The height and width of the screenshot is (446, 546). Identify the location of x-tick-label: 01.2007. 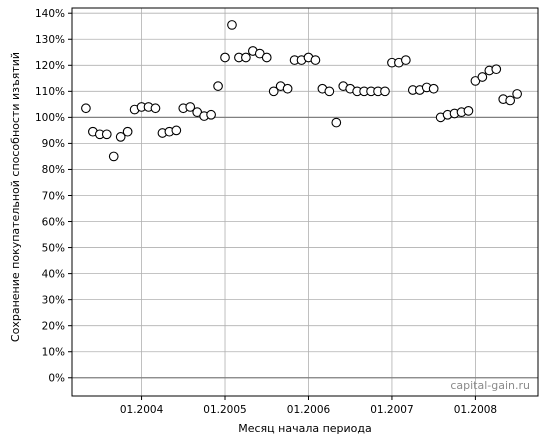
(391, 410).